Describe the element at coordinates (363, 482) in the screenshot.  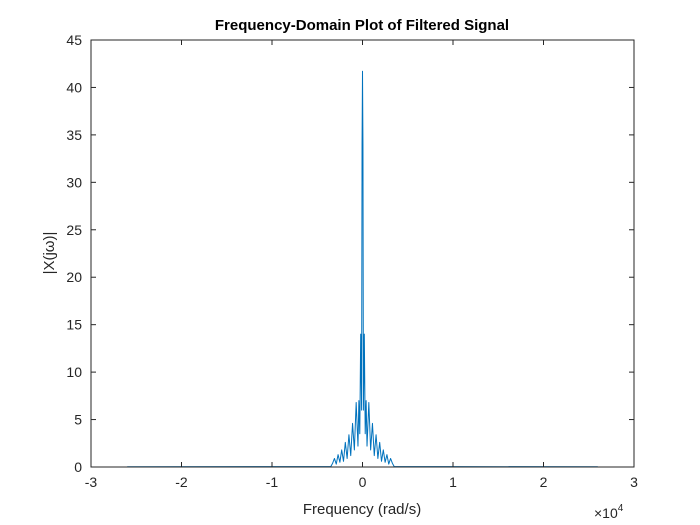
I see `x-tick-label: 0` at that location.